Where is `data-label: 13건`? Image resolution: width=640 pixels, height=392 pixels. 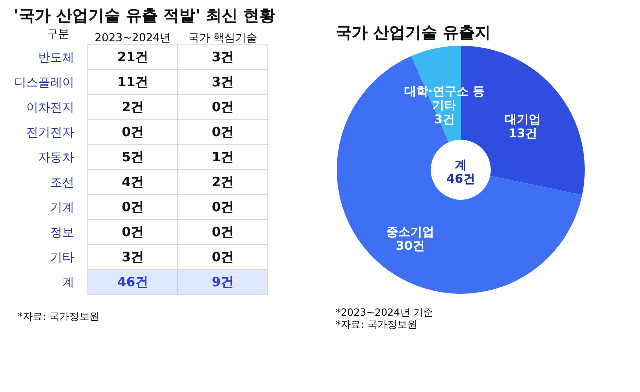 data-label: 13건 is located at coordinates (523, 133).